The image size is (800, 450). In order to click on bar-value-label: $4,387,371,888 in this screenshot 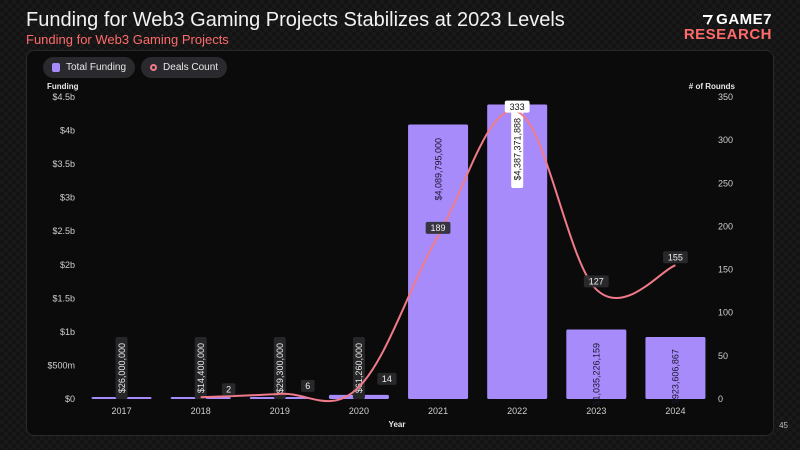, I will do `click(517, 149)`.